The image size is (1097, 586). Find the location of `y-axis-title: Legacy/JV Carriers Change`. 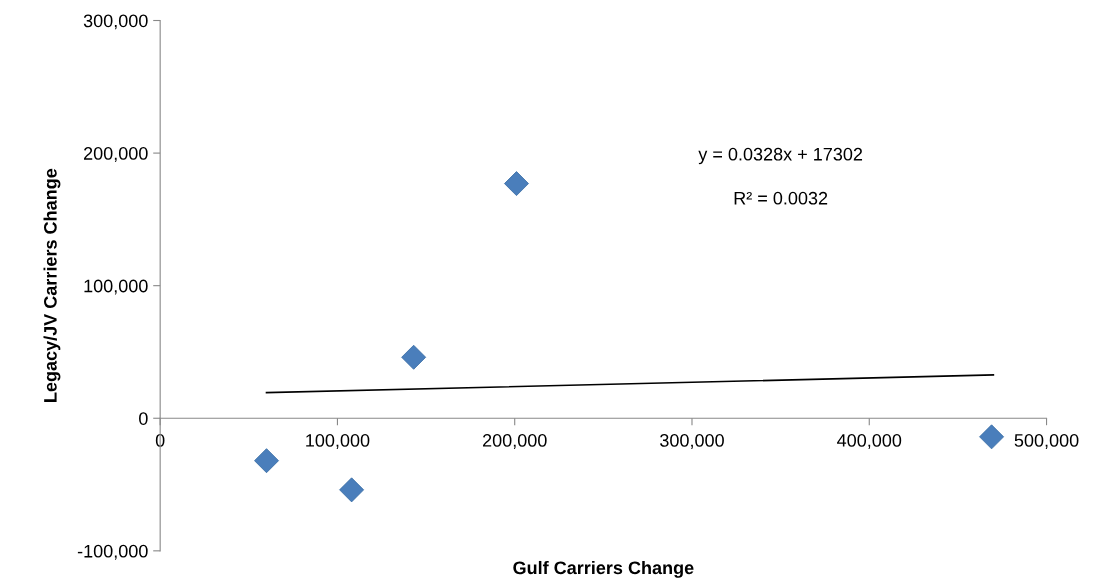

y-axis-title: Legacy/JV Carriers Change is located at coordinates (52, 285).